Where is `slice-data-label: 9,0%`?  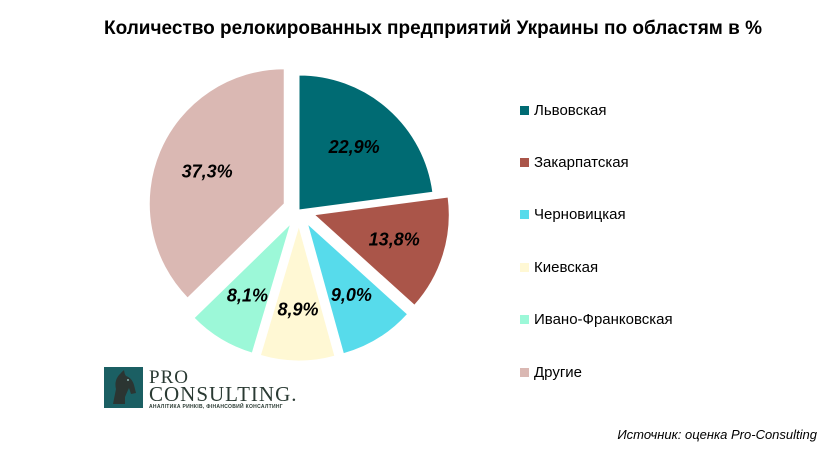 slice-data-label: 9,0% is located at coordinates (351, 295).